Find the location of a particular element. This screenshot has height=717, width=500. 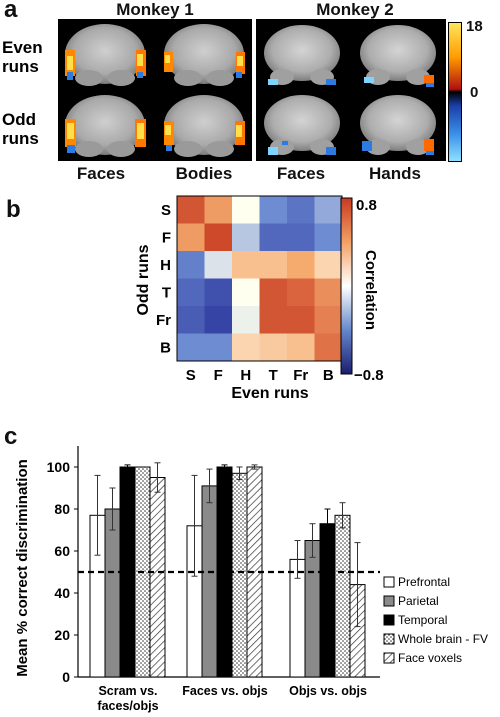

brain-slice-bodies-odd is located at coordinates (204, 126).